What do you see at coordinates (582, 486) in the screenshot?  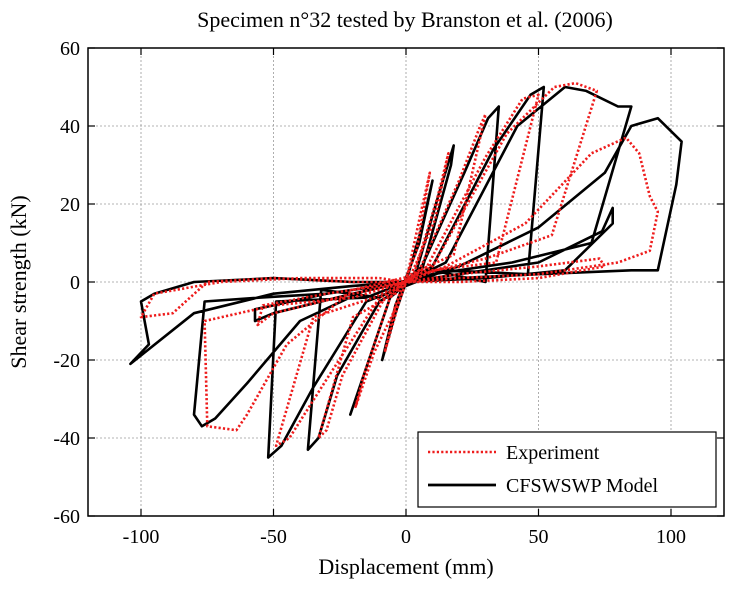 I see `legend-label-model: CFSWSWP Model` at bounding box center [582, 486].